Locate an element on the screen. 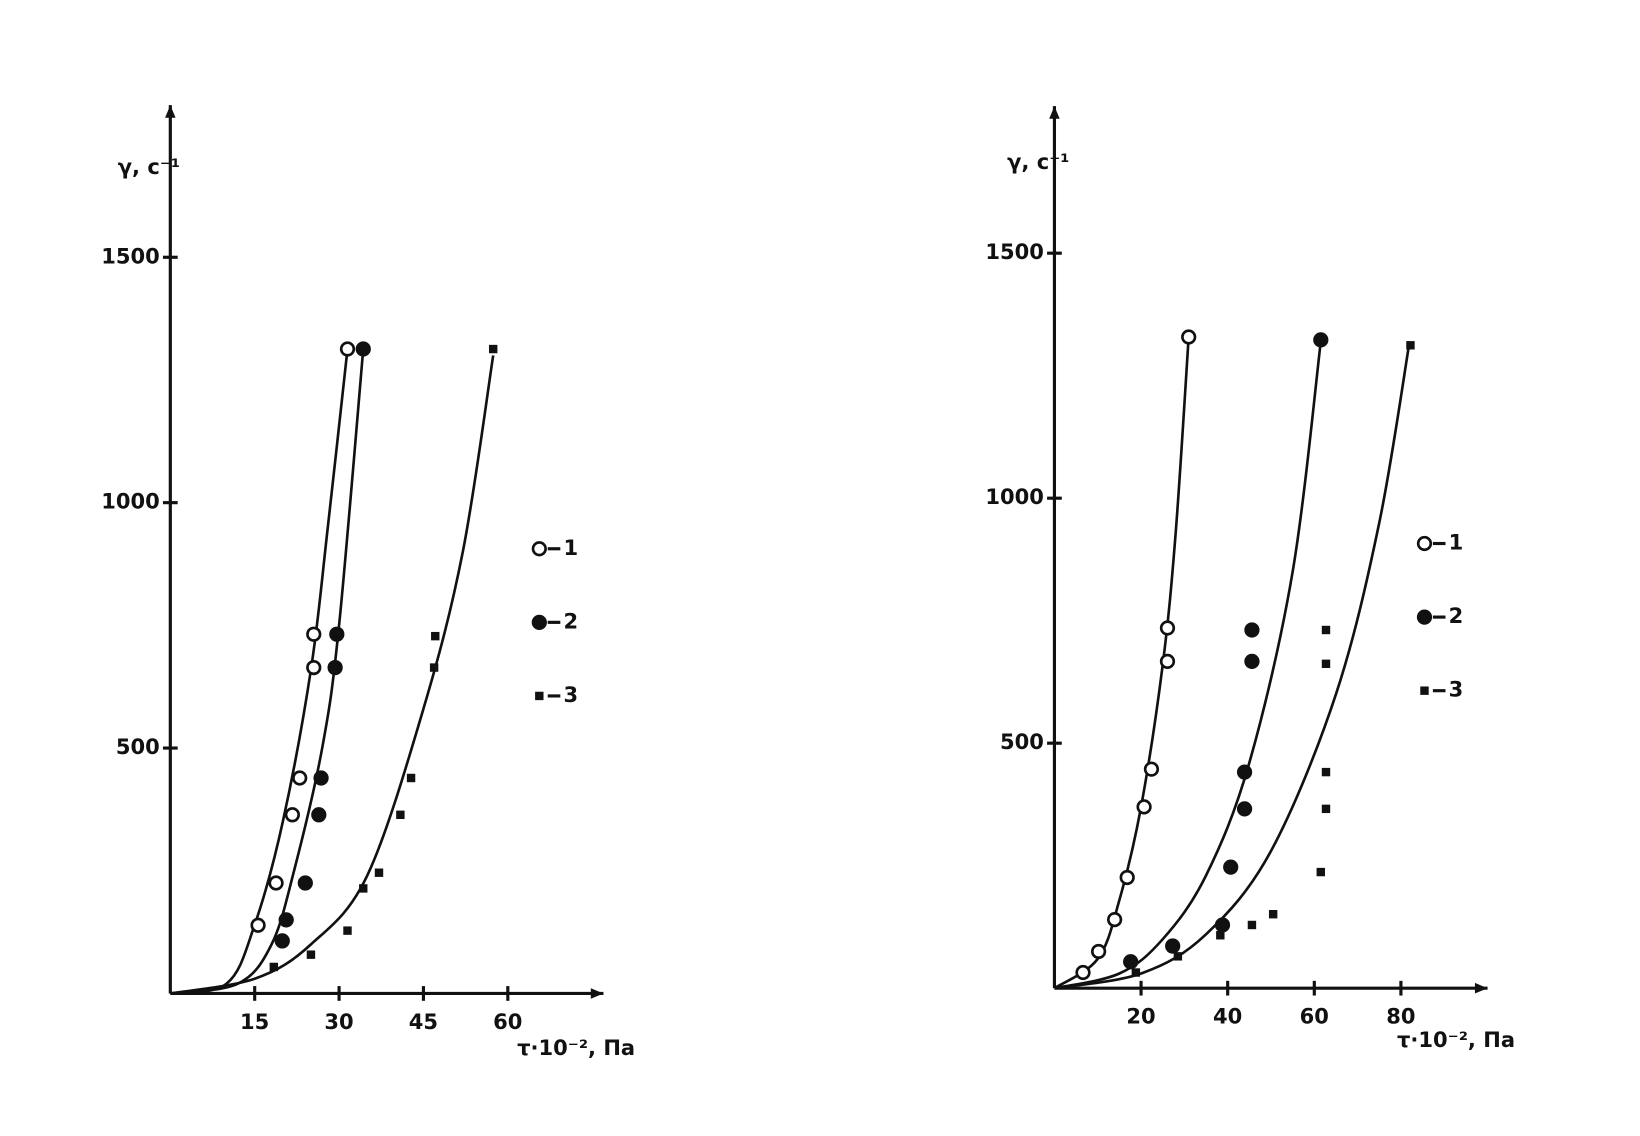 This screenshot has width=1640, height=1136. x-tick-label: 45 is located at coordinates (423, 1021).